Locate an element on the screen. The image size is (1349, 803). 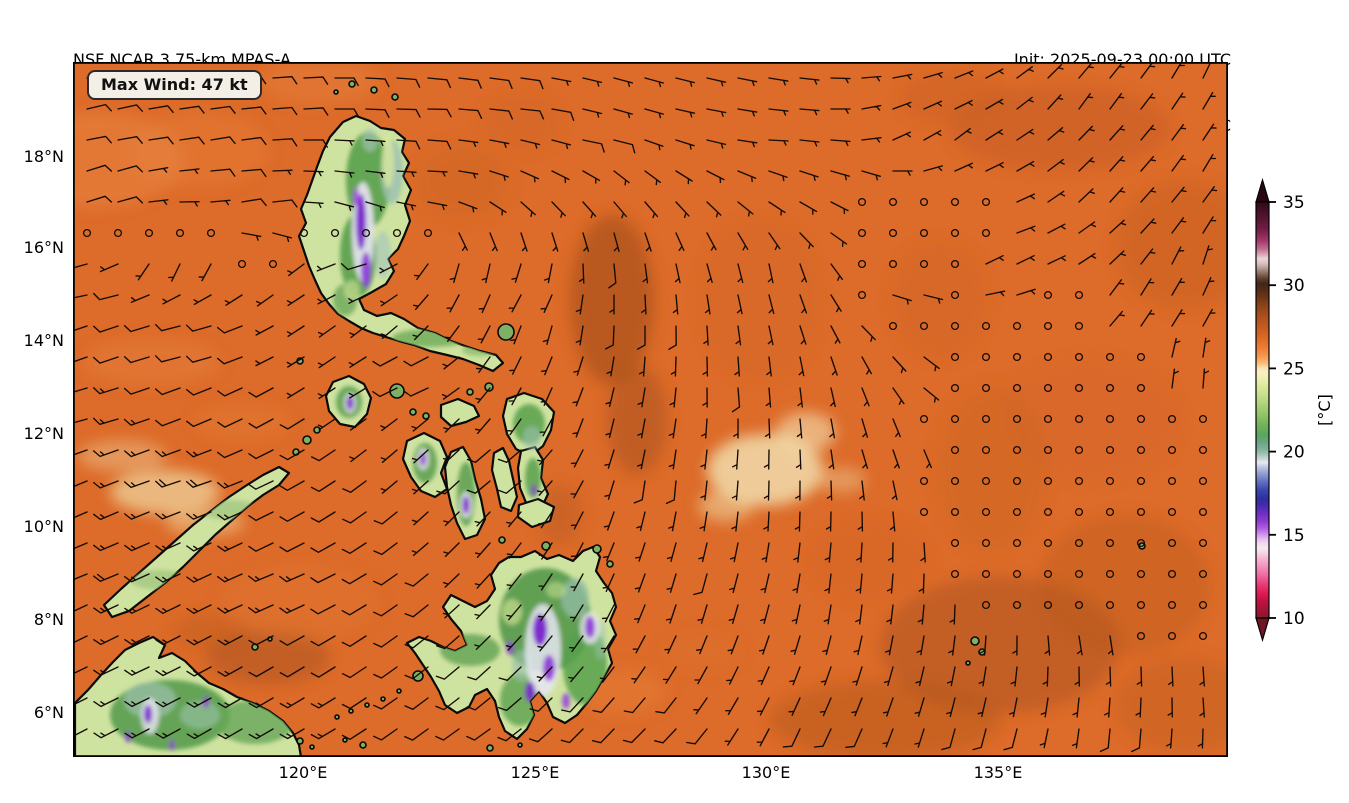
lon-tick-label: 135°E is located at coordinates (998, 772).